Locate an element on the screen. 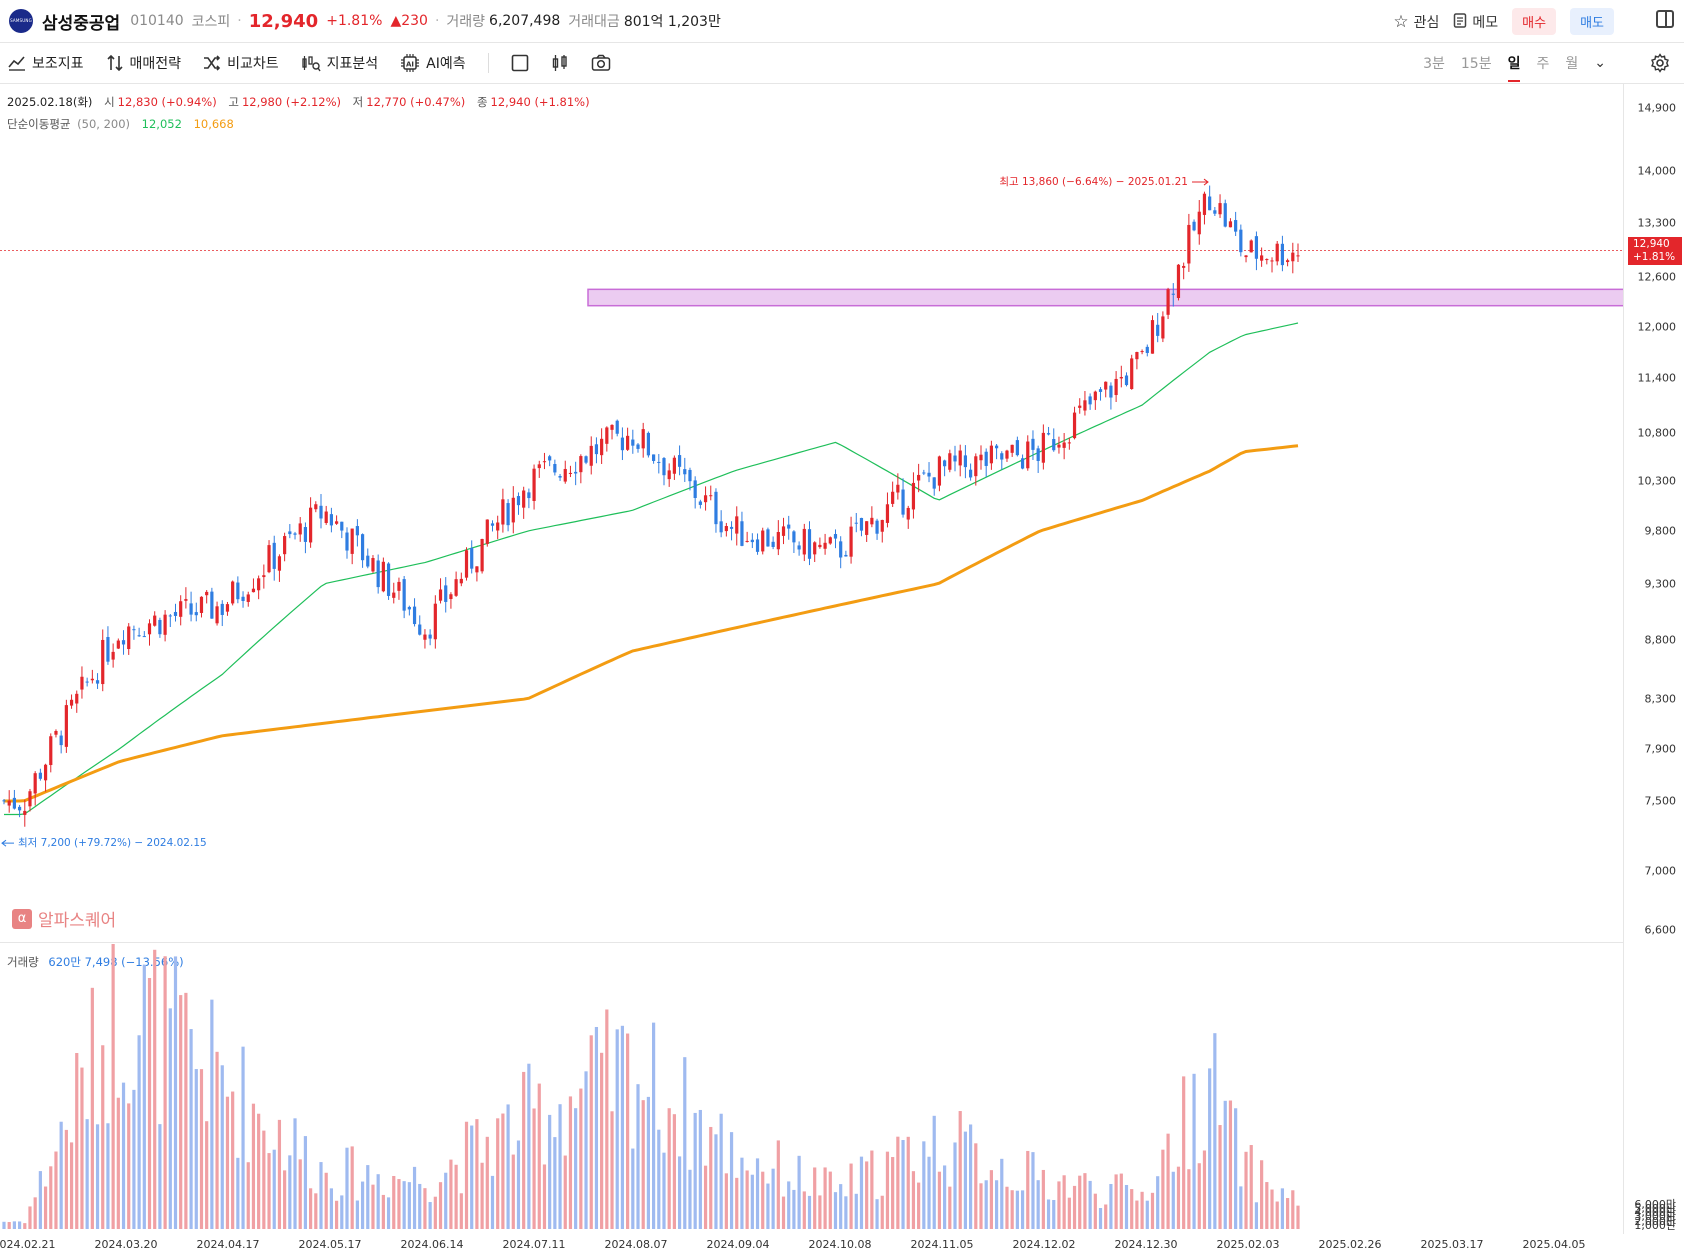 The height and width of the screenshot is (1256, 1684). tab-day: 일 is located at coordinates (1514, 63).